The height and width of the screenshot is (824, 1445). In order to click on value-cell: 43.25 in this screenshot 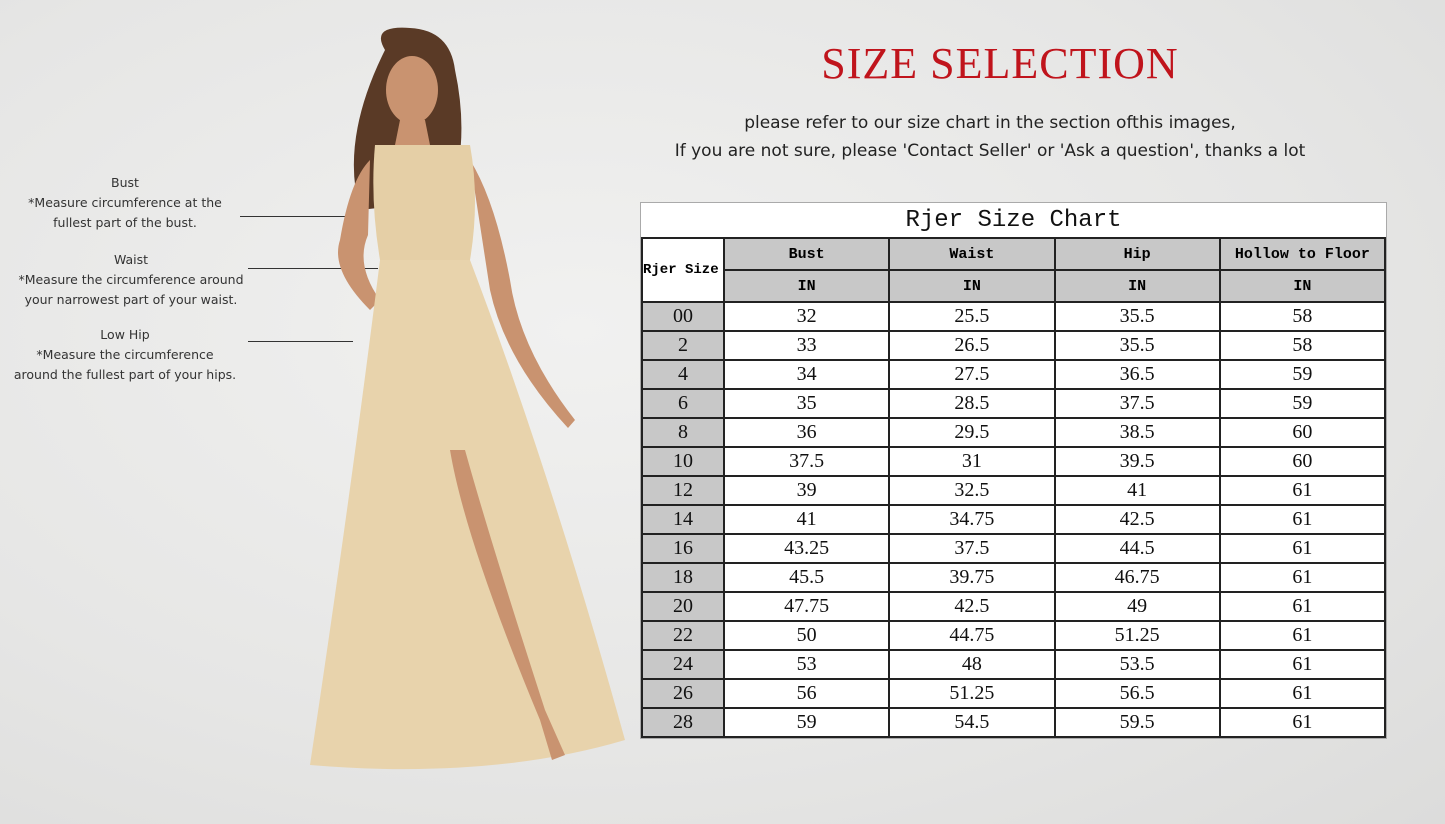, I will do `click(806, 548)`.